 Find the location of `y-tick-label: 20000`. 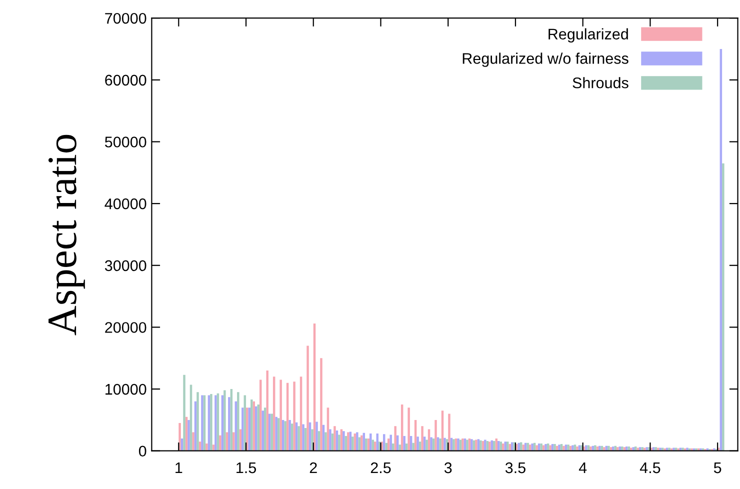

y-tick-label: 20000 is located at coordinates (125, 327).